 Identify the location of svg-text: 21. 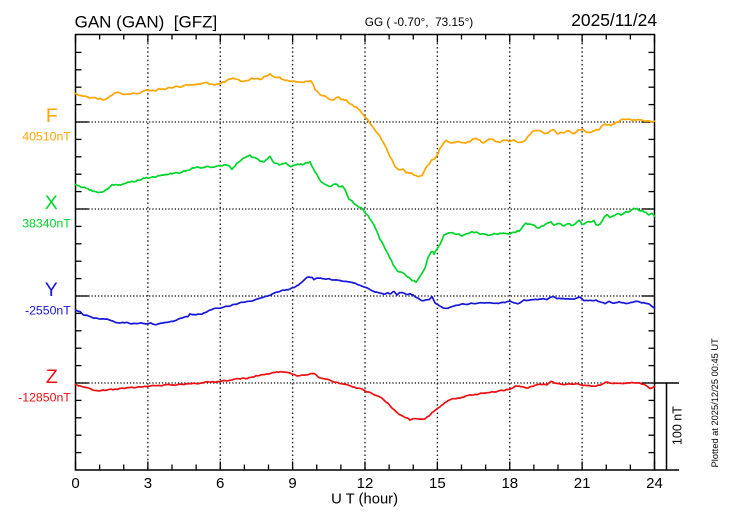
(582, 483).